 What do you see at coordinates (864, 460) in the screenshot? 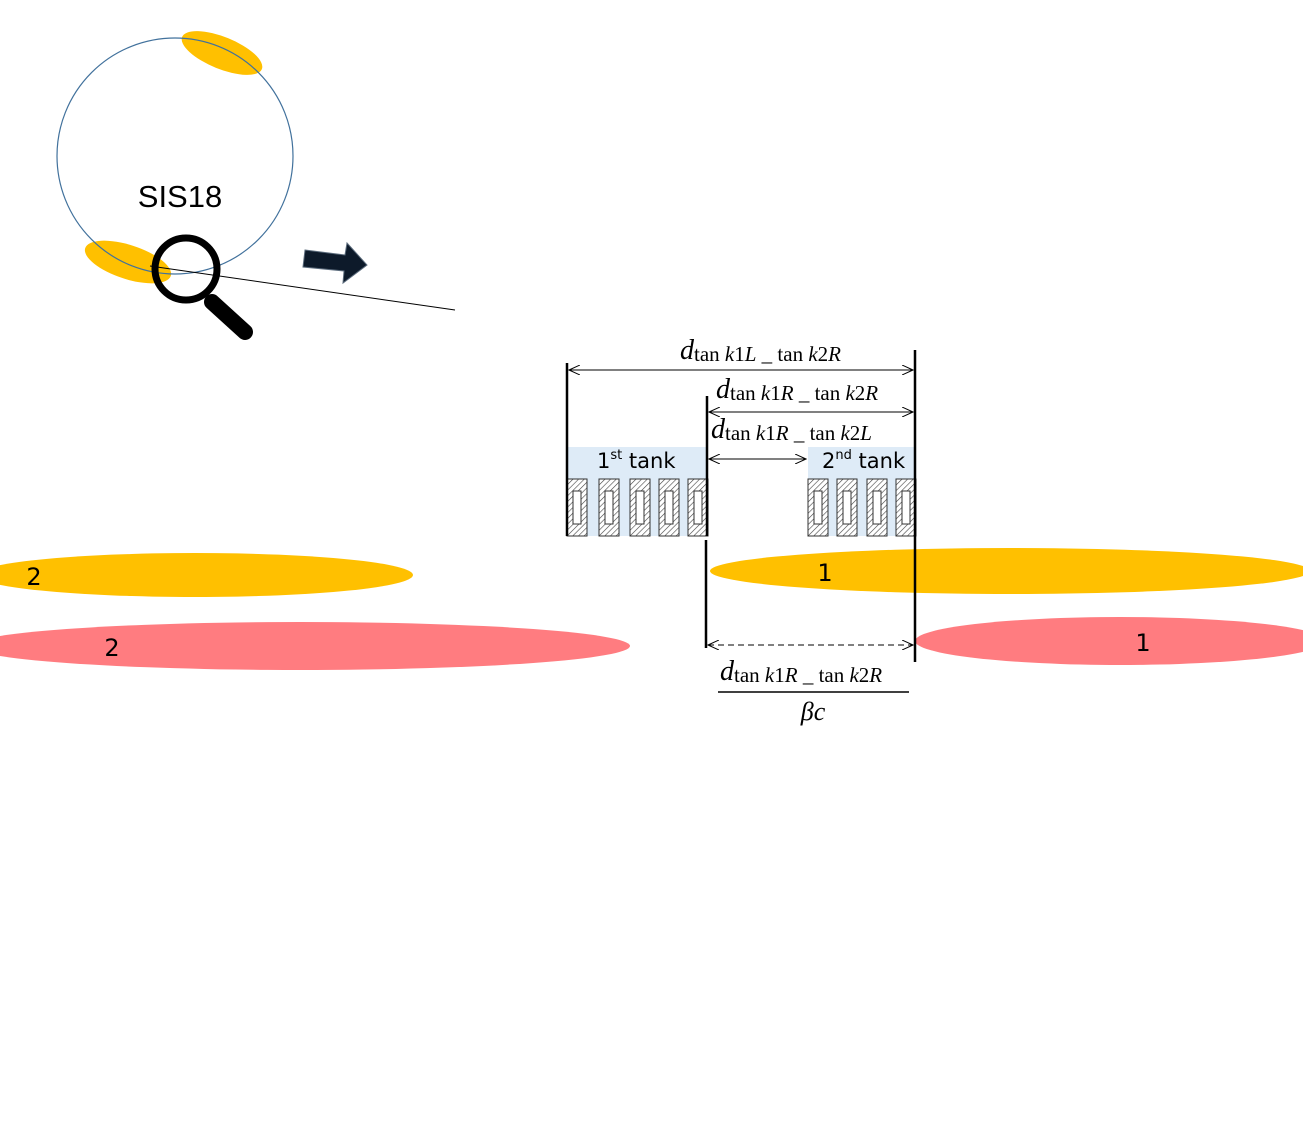
I see `second-tank-label: 2nd tank` at bounding box center [864, 460].